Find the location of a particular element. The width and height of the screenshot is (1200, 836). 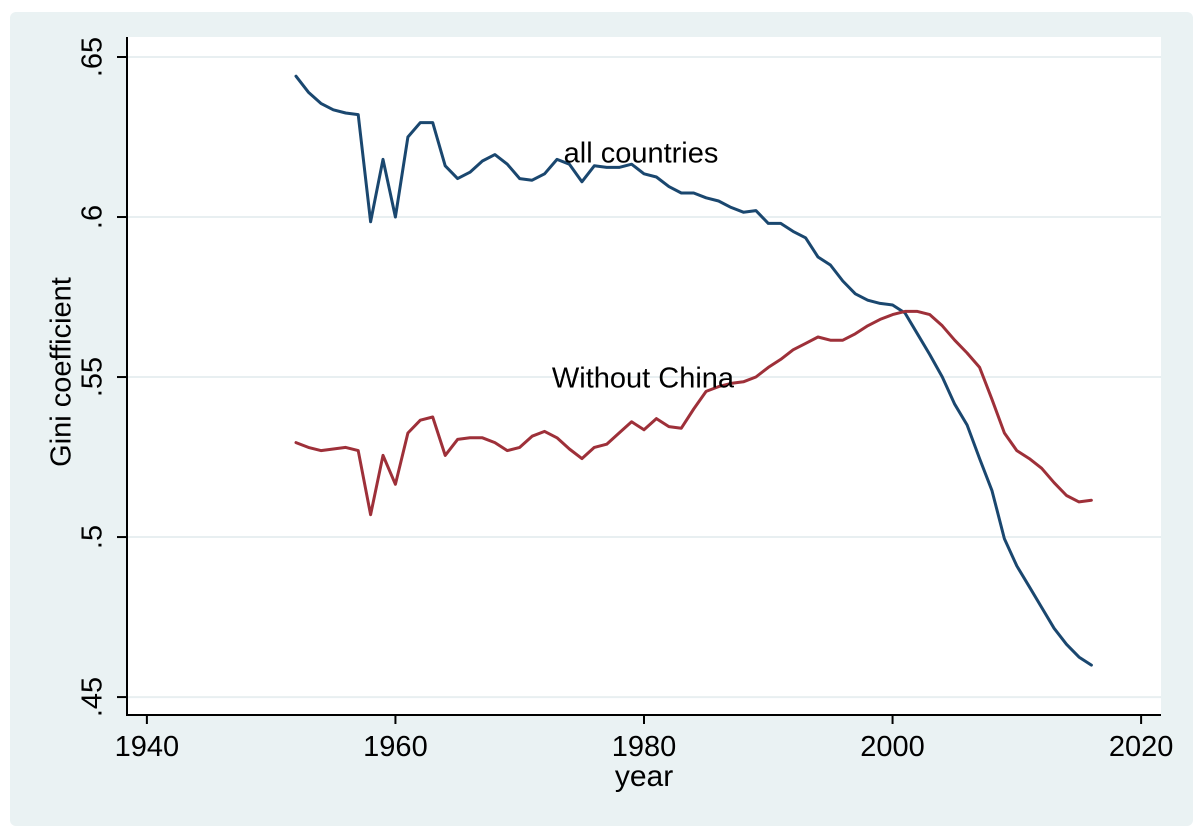

y-tick-label: .55 is located at coordinates (92, 377).